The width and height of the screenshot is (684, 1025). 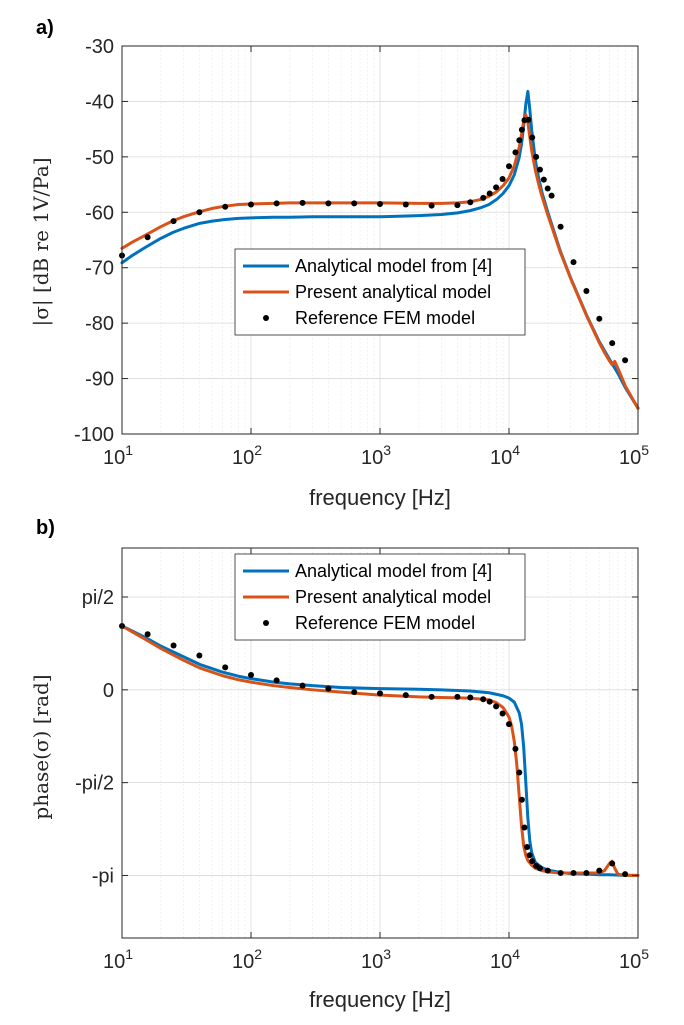 I want to click on panel-b-x-axis-label: frequency [Hz], so click(x=380, y=999).